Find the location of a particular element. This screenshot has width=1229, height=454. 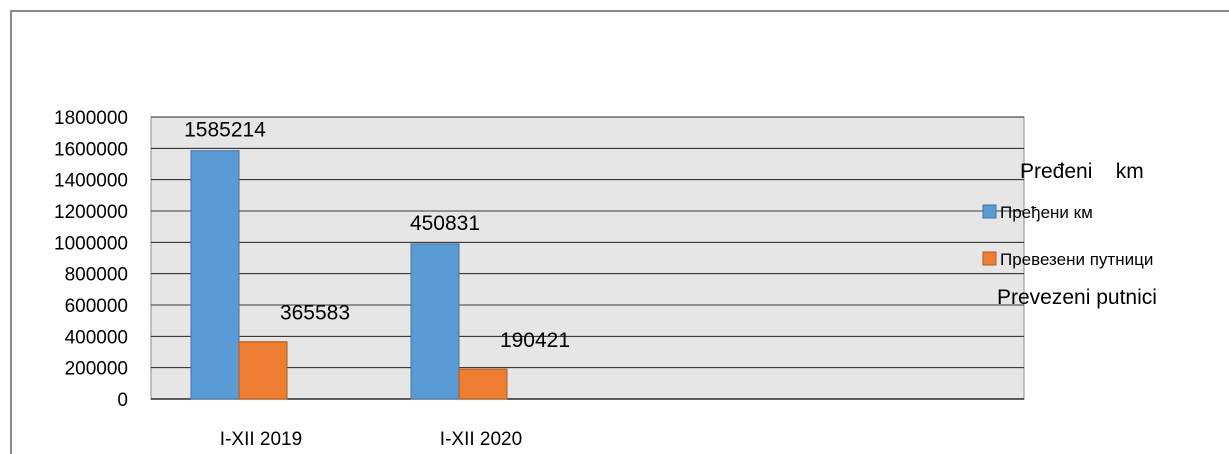

data-label: 450831 is located at coordinates (445, 223).